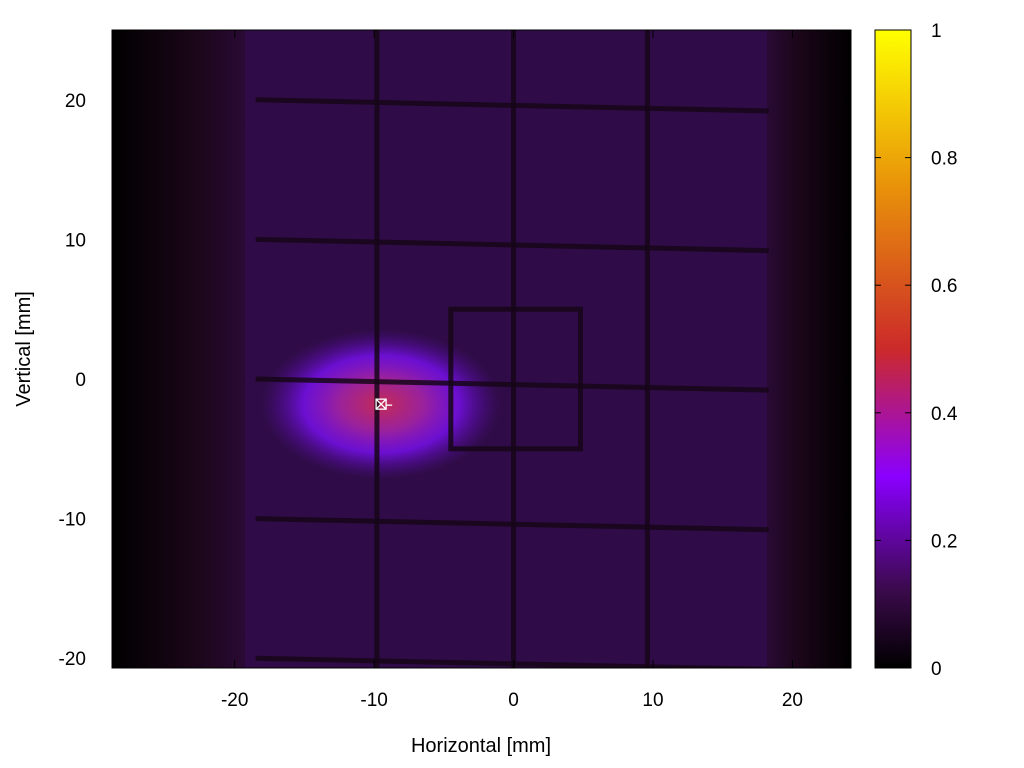  Describe the element at coordinates (513, 700) in the screenshot. I see `x-tick-label: 0` at that location.